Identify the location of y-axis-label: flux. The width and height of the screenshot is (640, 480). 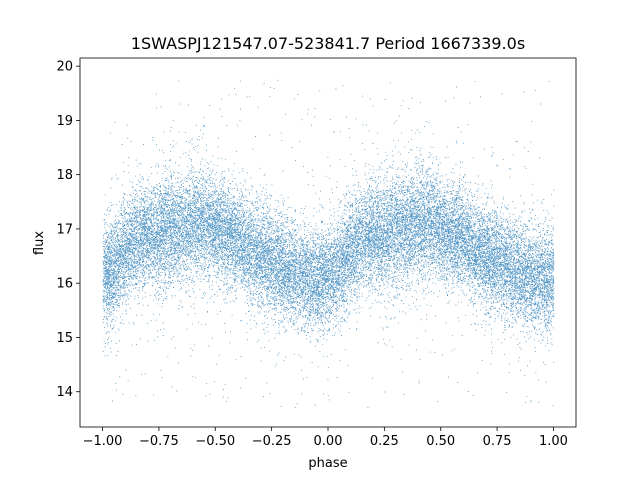
(39, 243).